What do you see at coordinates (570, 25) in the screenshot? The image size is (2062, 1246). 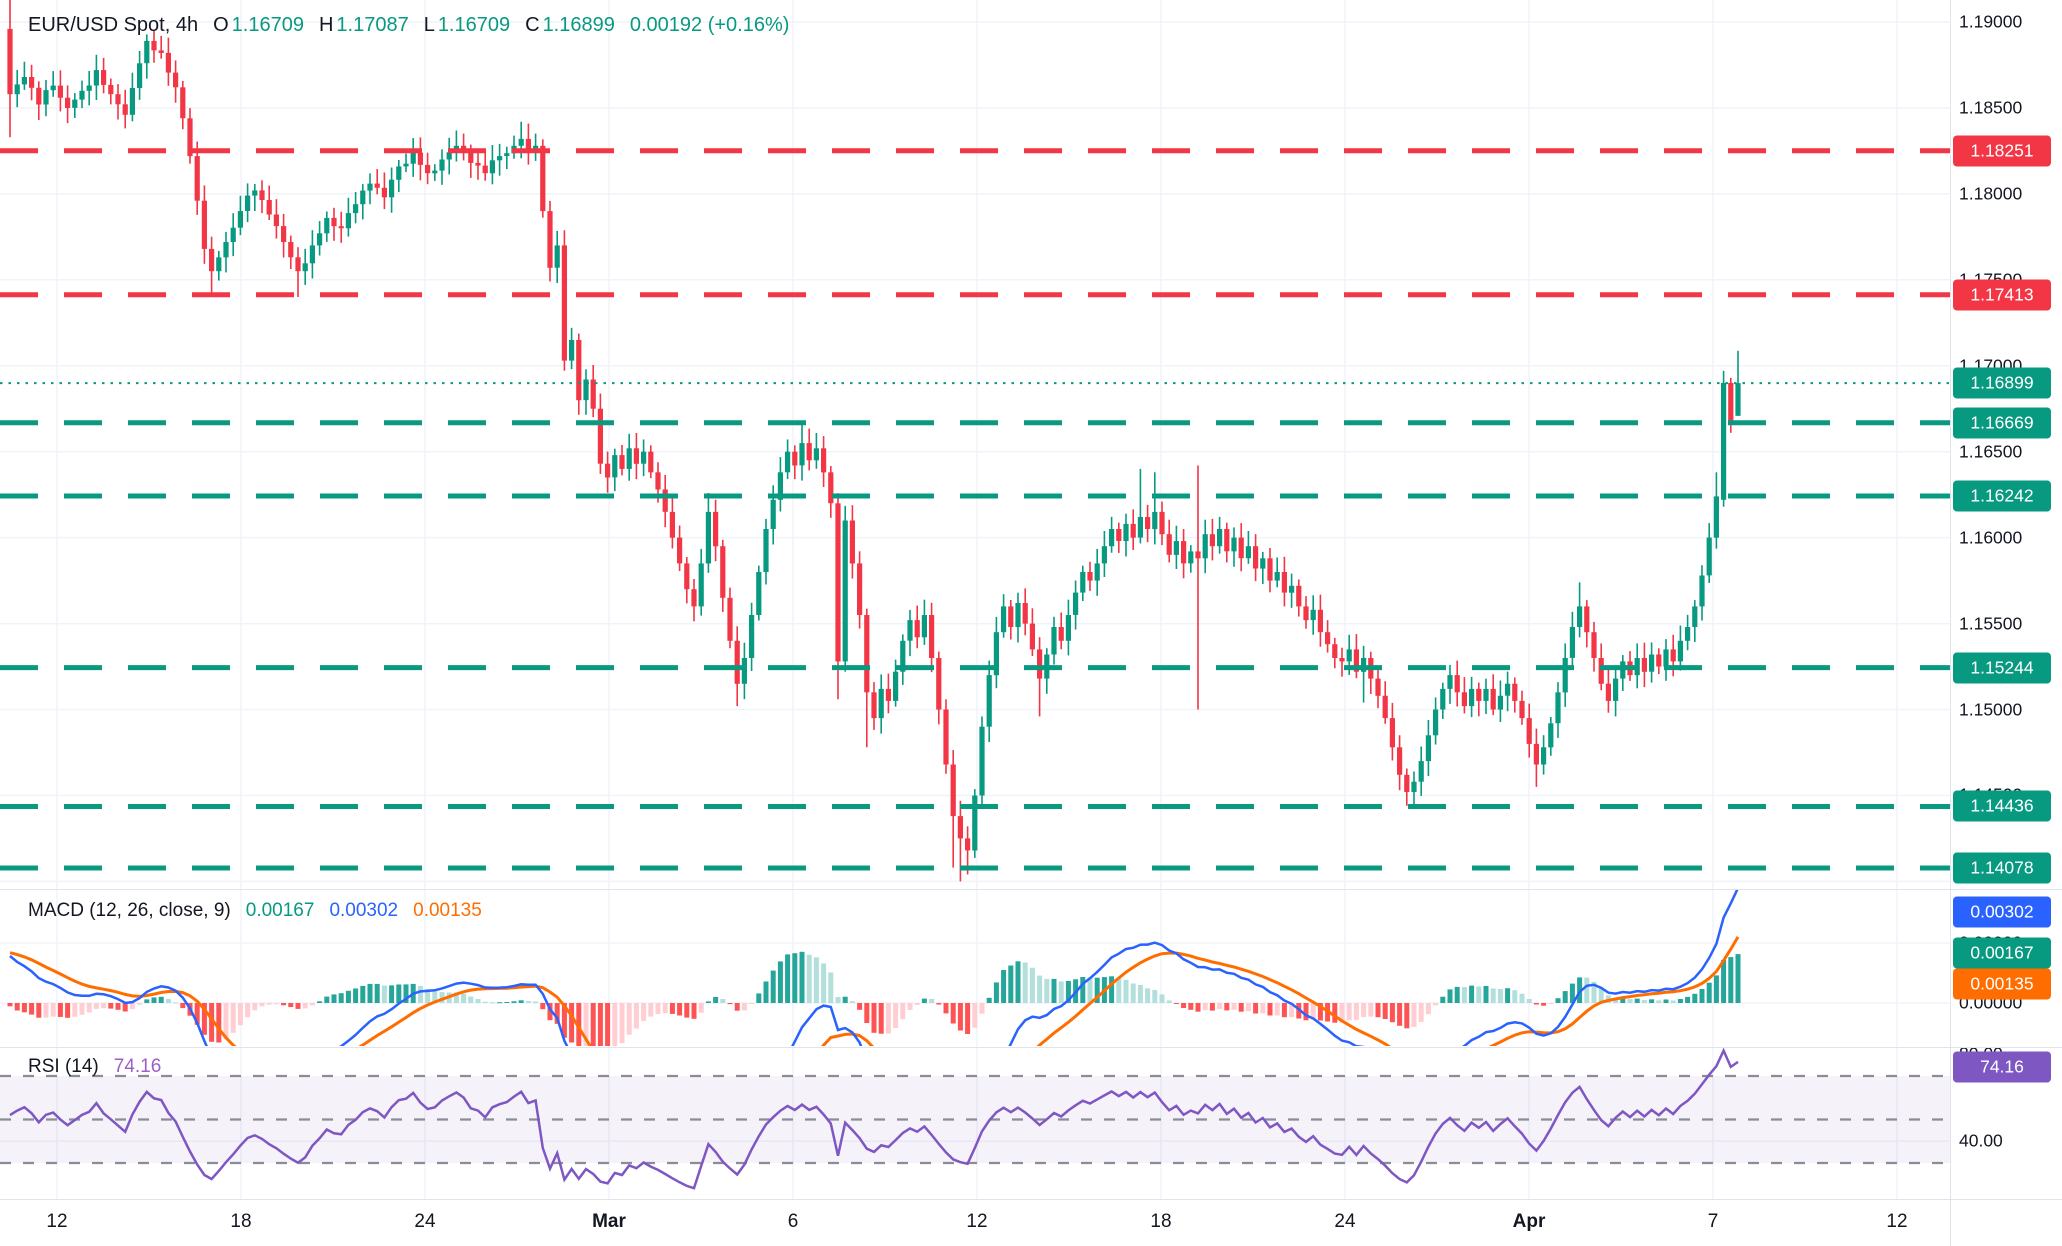 I see `ohlc-close: C 1.16899` at bounding box center [570, 25].